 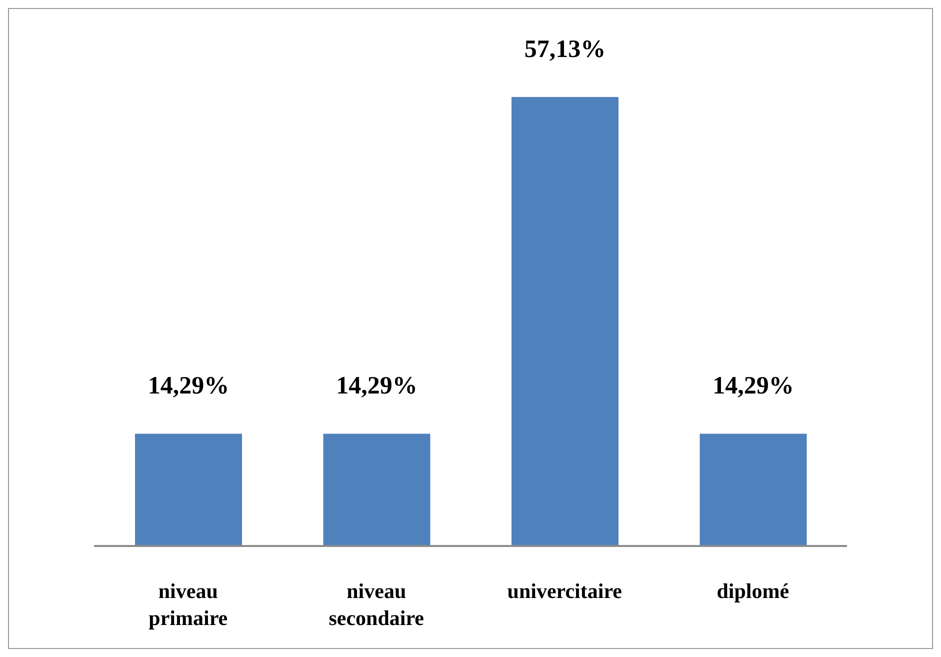 What do you see at coordinates (565, 49) in the screenshot?
I see `data-label: 57,13%` at bounding box center [565, 49].